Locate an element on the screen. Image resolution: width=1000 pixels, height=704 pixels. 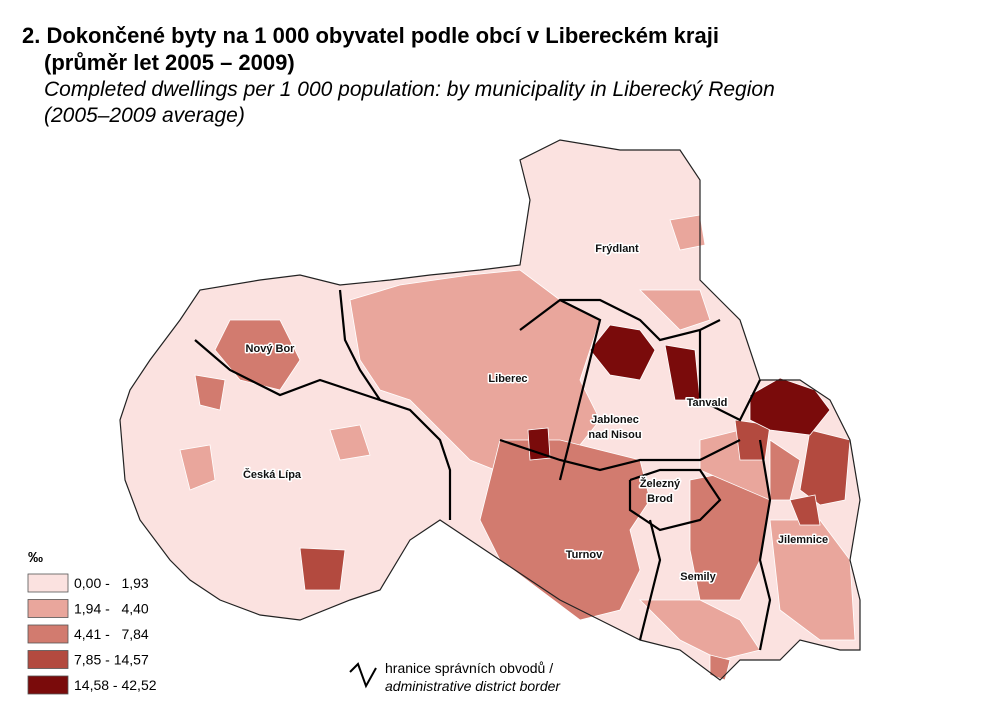
place-label: Česká Lípa is located at coordinates (272, 474).